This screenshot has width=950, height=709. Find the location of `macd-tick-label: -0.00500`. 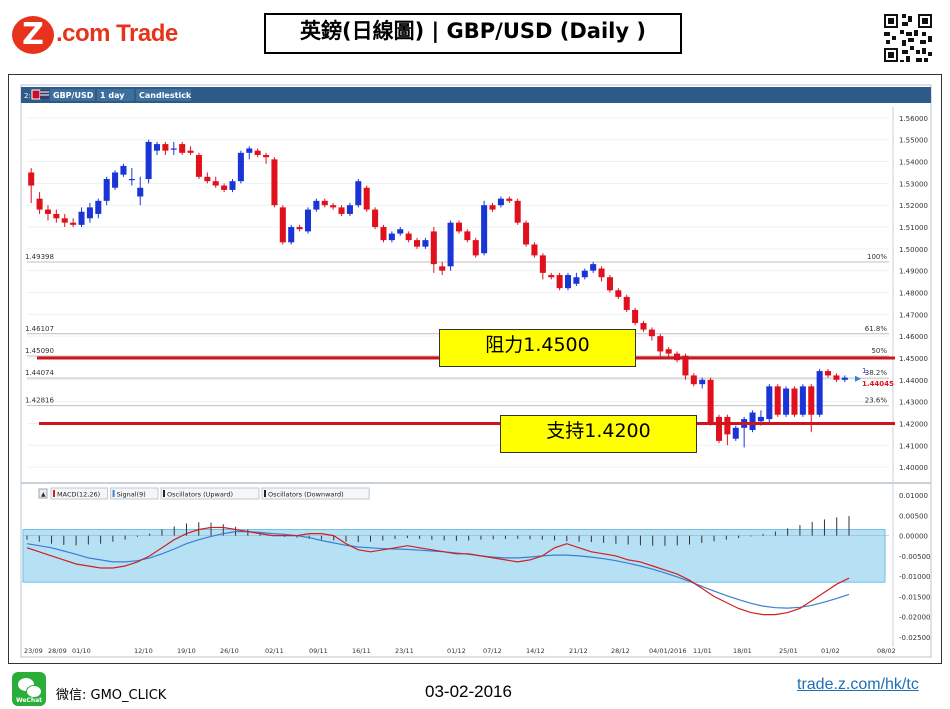

macd-tick-label: -0.00500 is located at coordinates (914, 557).